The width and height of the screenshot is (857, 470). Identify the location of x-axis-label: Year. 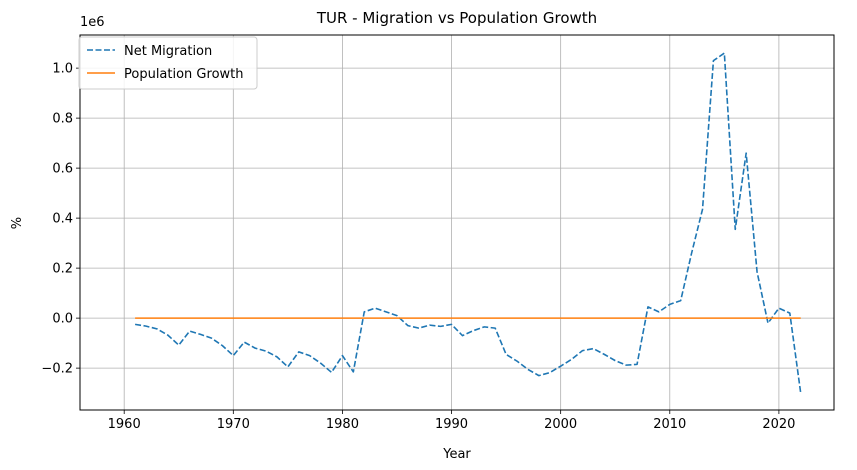
(456, 454).